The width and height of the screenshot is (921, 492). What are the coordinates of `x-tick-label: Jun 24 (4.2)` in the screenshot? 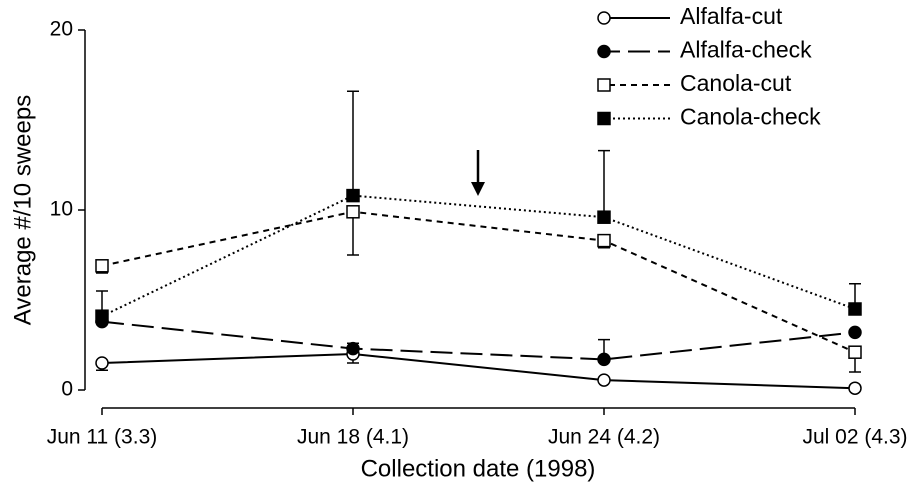 It's located at (604, 437).